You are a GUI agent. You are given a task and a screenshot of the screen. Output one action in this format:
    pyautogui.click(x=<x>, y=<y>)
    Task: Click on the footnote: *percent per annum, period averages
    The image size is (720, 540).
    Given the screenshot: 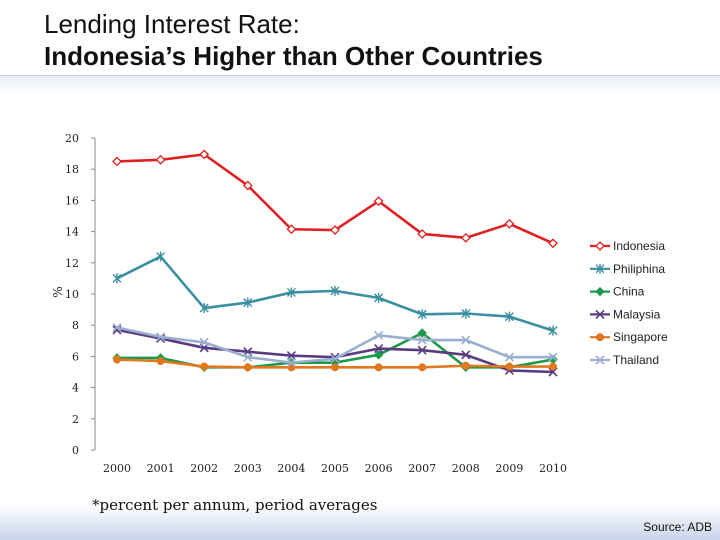 What is the action you would take?
    pyautogui.click(x=235, y=505)
    